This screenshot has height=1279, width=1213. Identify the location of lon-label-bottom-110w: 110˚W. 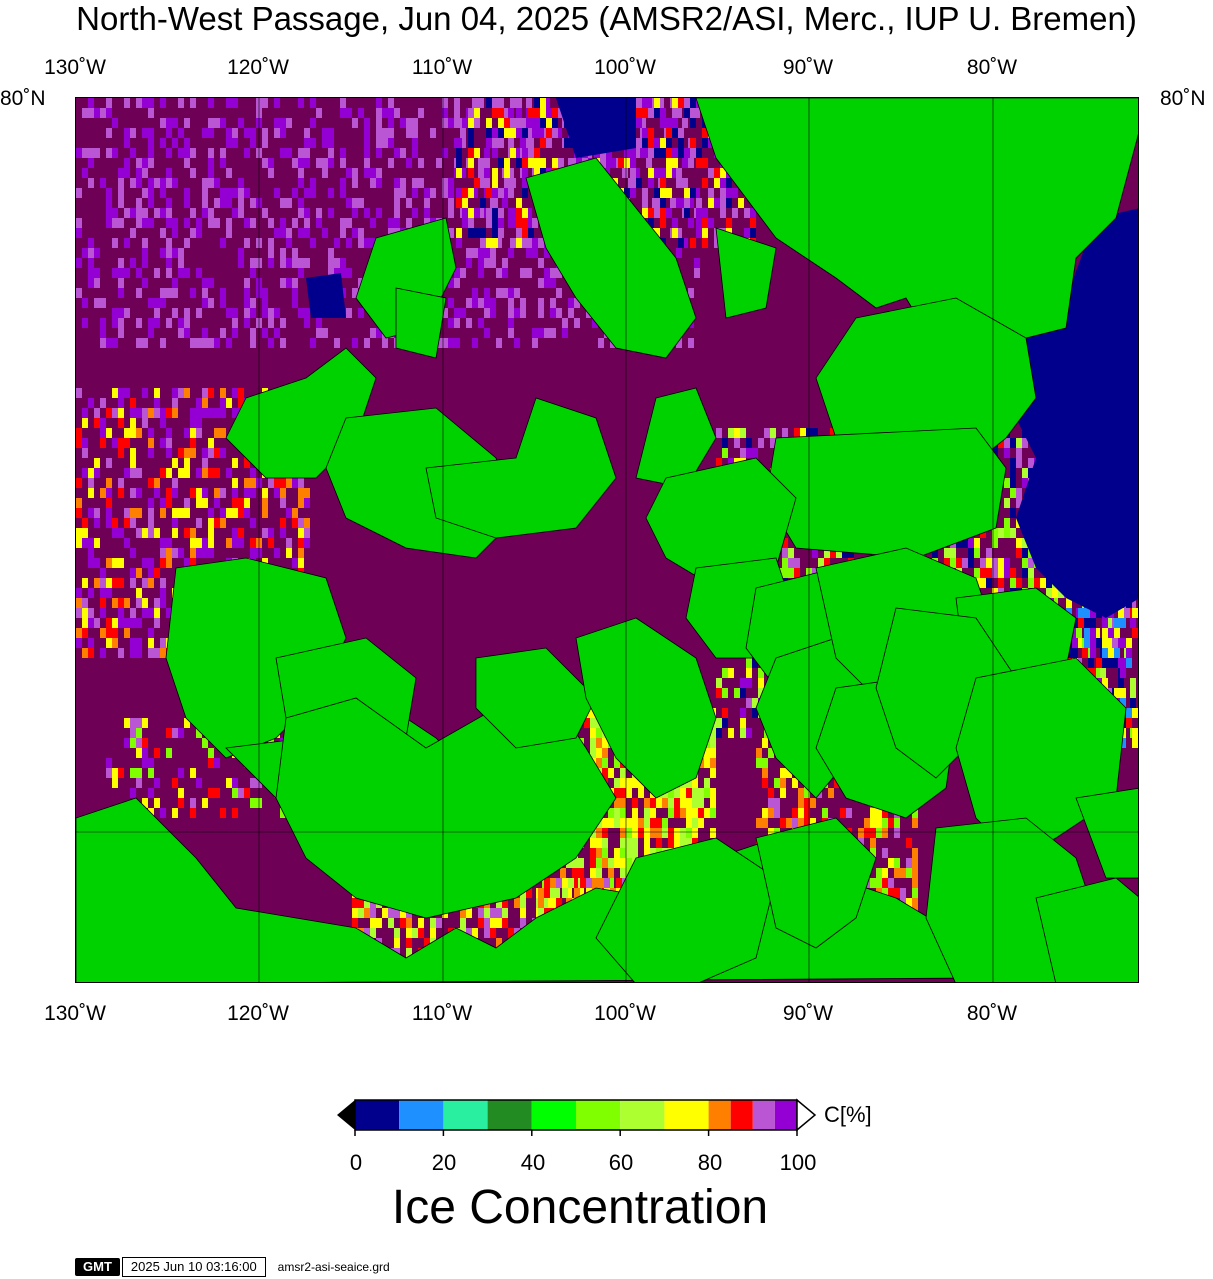
(442, 1013).